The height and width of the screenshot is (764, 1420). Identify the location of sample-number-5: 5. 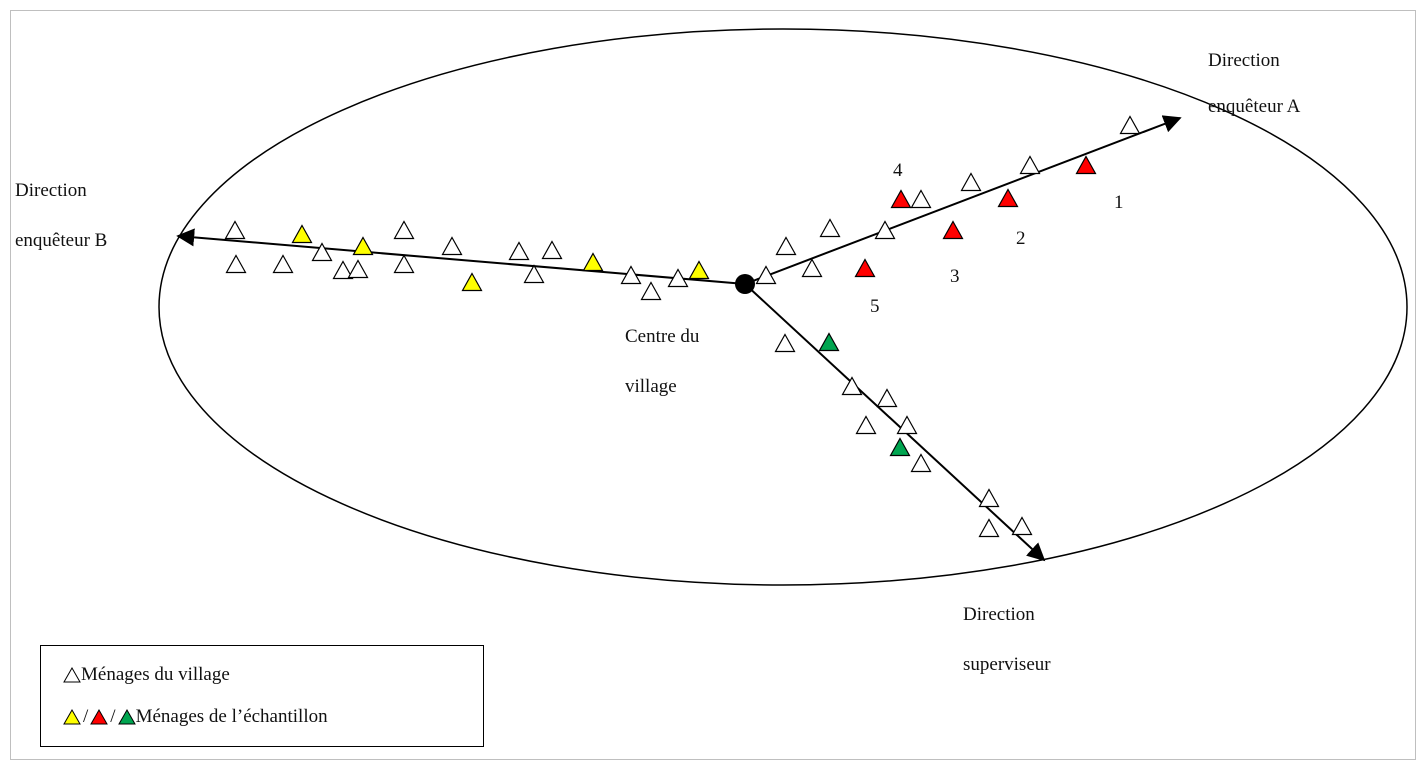
(875, 306).